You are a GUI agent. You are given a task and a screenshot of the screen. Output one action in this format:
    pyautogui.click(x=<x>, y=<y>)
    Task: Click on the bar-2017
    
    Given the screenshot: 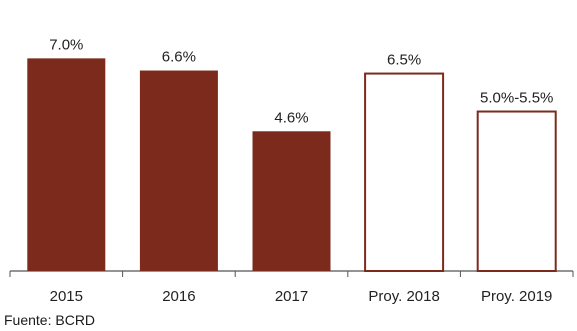 What is the action you would take?
    pyautogui.click(x=291, y=201)
    